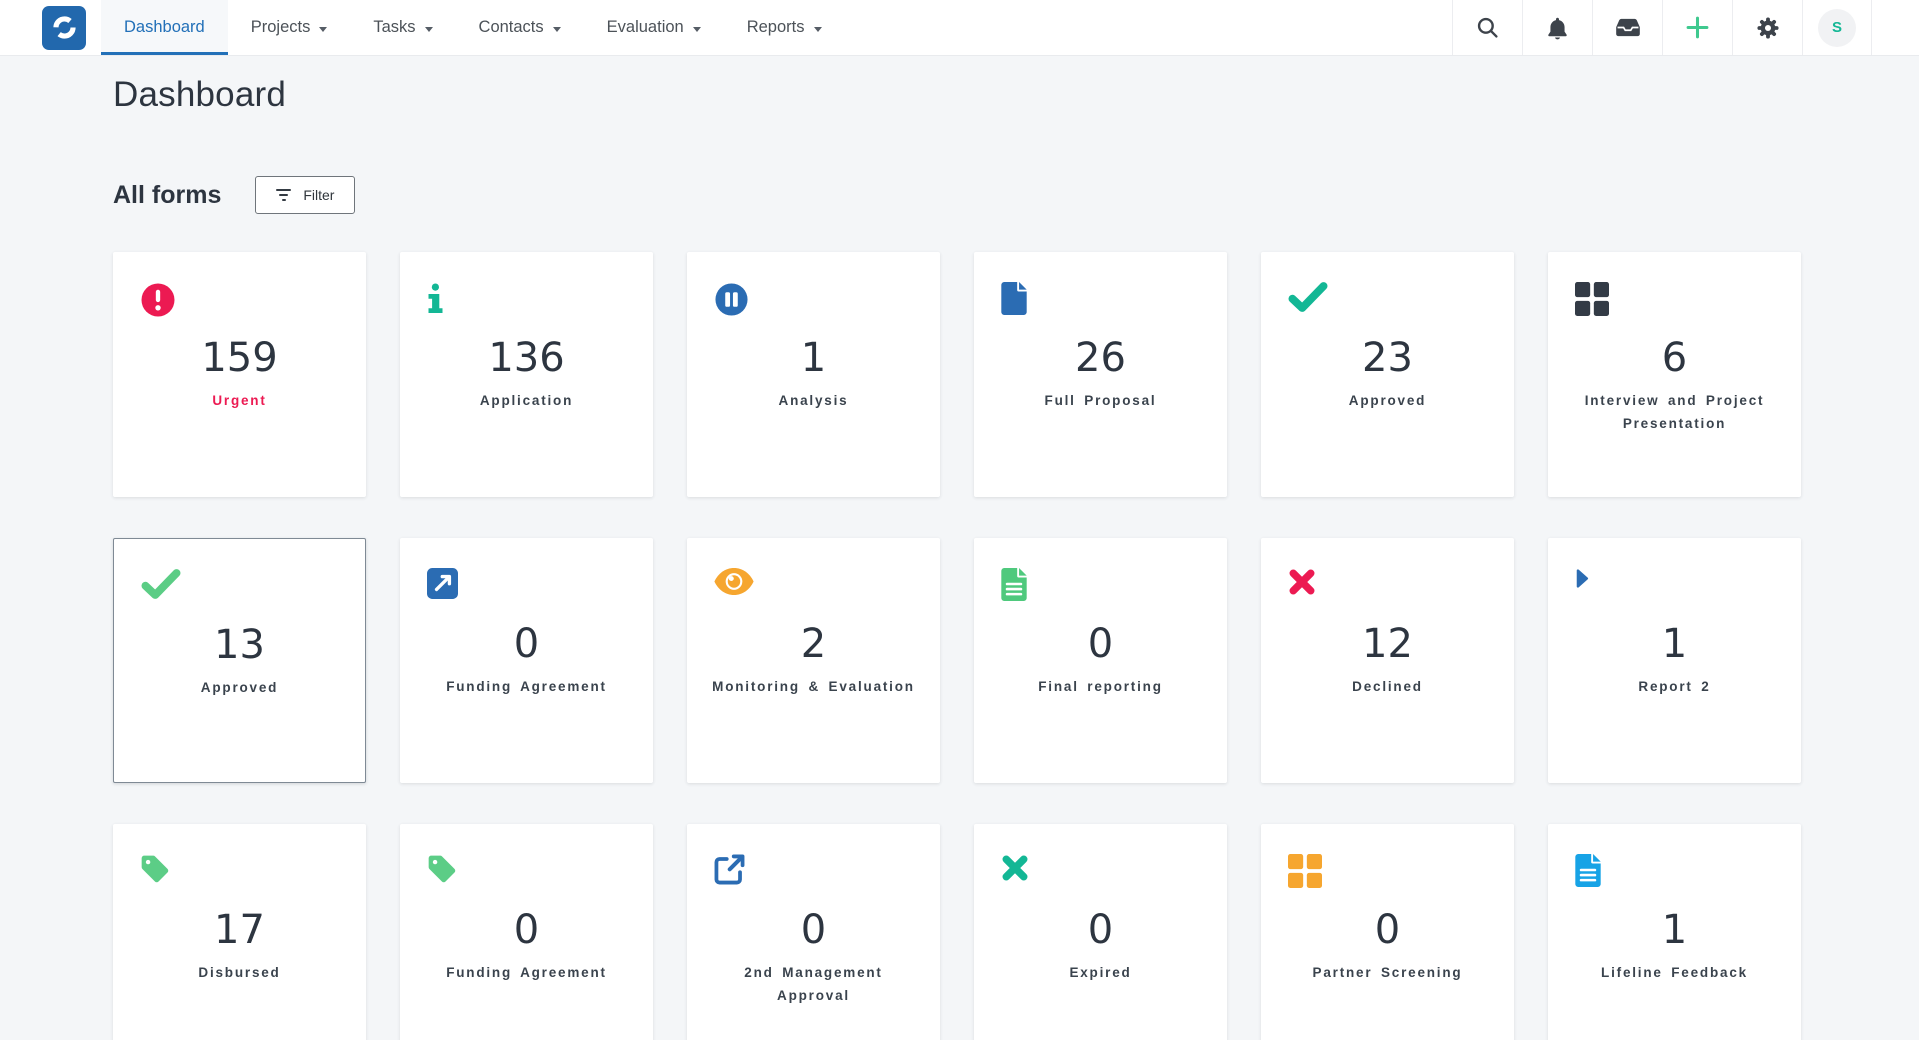 Image resolution: width=1919 pixels, height=1040 pixels. I want to click on external-link-square-icon, so click(442, 583).